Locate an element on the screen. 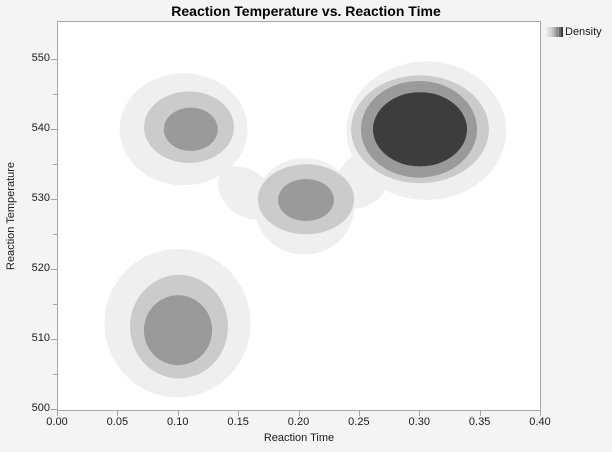 The image size is (612, 452). y-tick-label: 550 is located at coordinates (40, 58).